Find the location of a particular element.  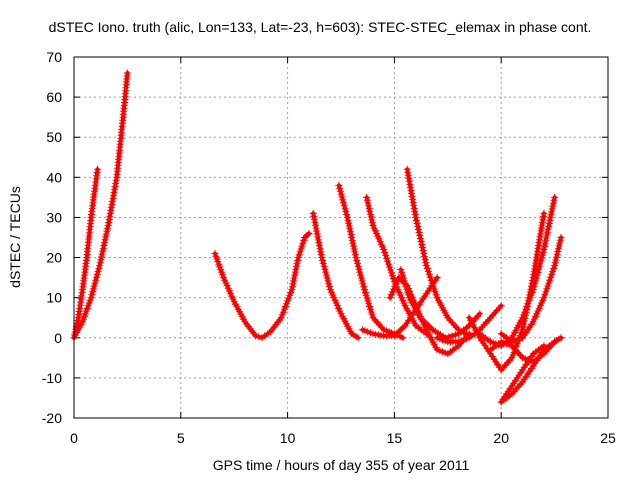

y-tick-label: 50 is located at coordinates (54, 137).